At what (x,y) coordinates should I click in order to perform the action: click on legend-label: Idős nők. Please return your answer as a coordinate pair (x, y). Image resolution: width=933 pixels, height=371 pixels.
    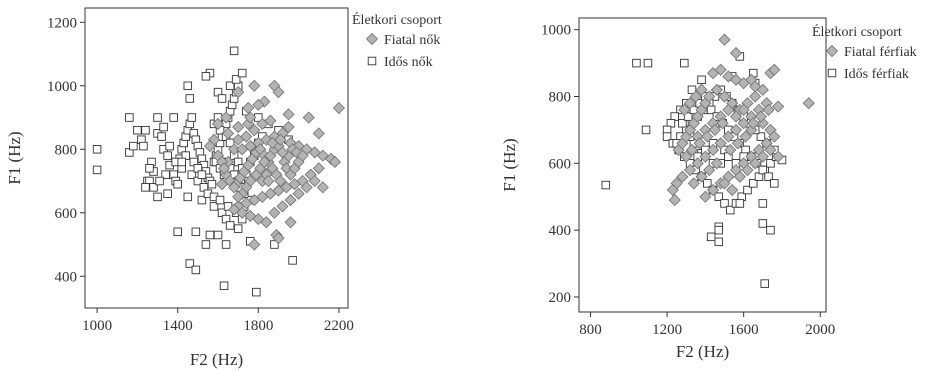
    Looking at the image, I should click on (408, 62).